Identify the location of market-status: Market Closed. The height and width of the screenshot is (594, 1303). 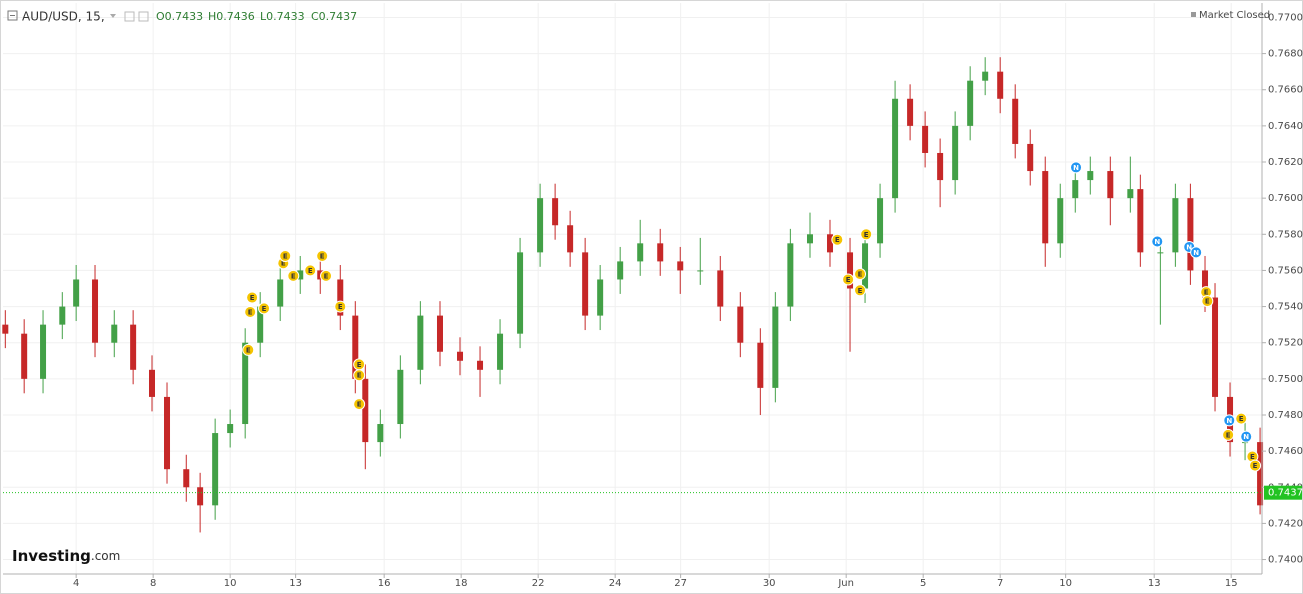
(1234, 15).